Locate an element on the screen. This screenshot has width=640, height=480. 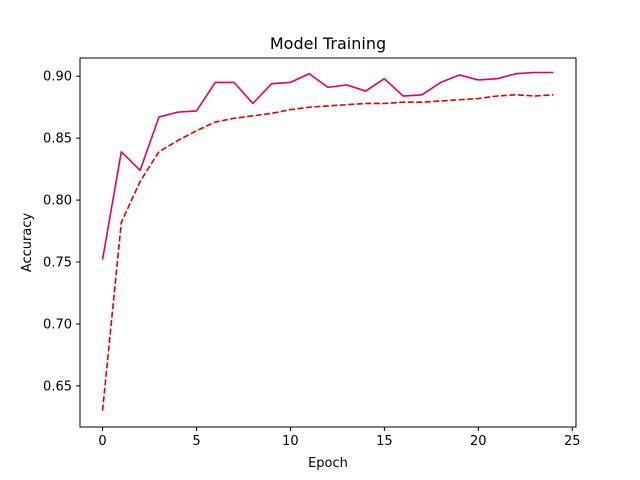
x-tick-label: 20 is located at coordinates (478, 441).